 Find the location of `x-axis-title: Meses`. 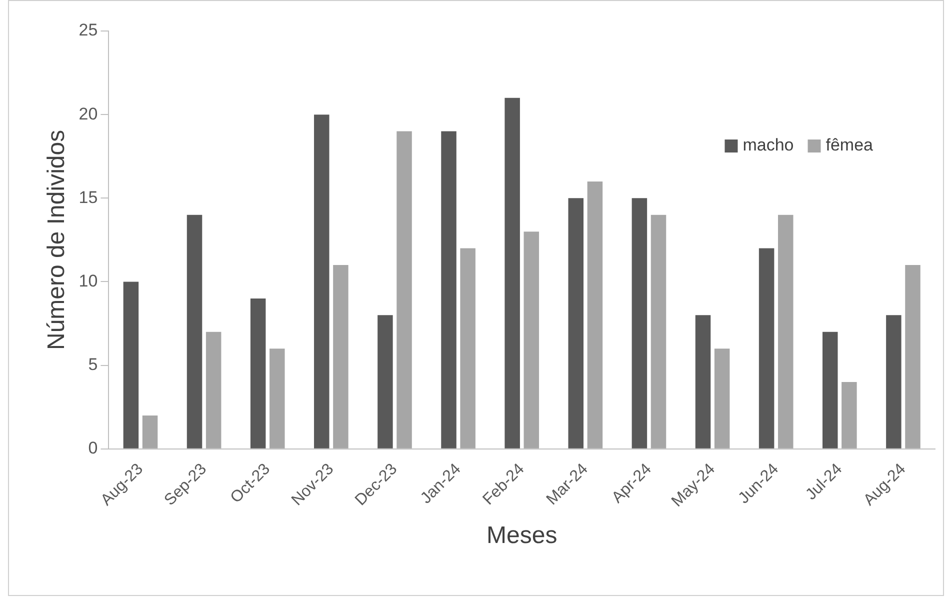

x-axis-title: Meses is located at coordinates (522, 536).